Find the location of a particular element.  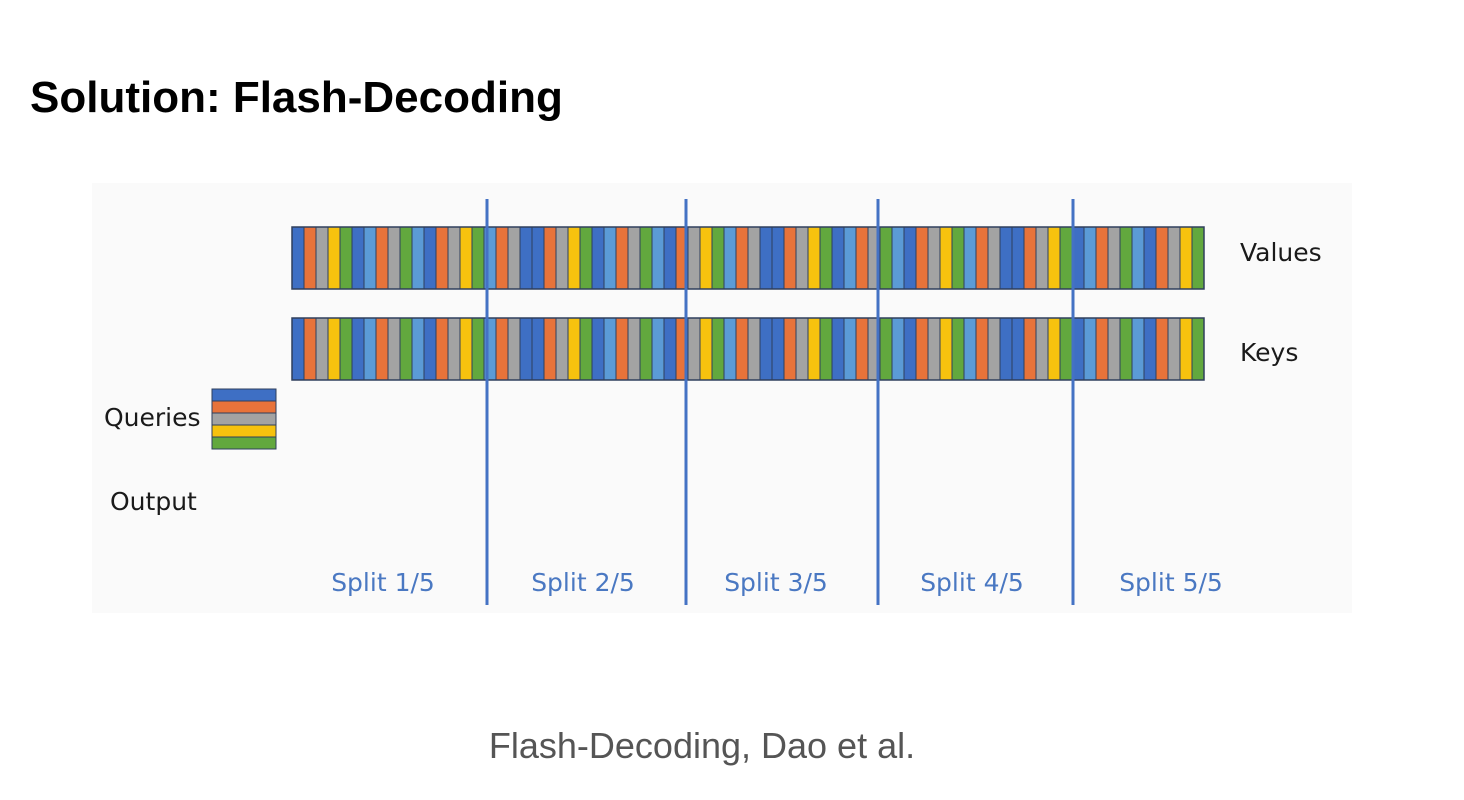

split-label-2: Split 2/5 is located at coordinates (583, 582).